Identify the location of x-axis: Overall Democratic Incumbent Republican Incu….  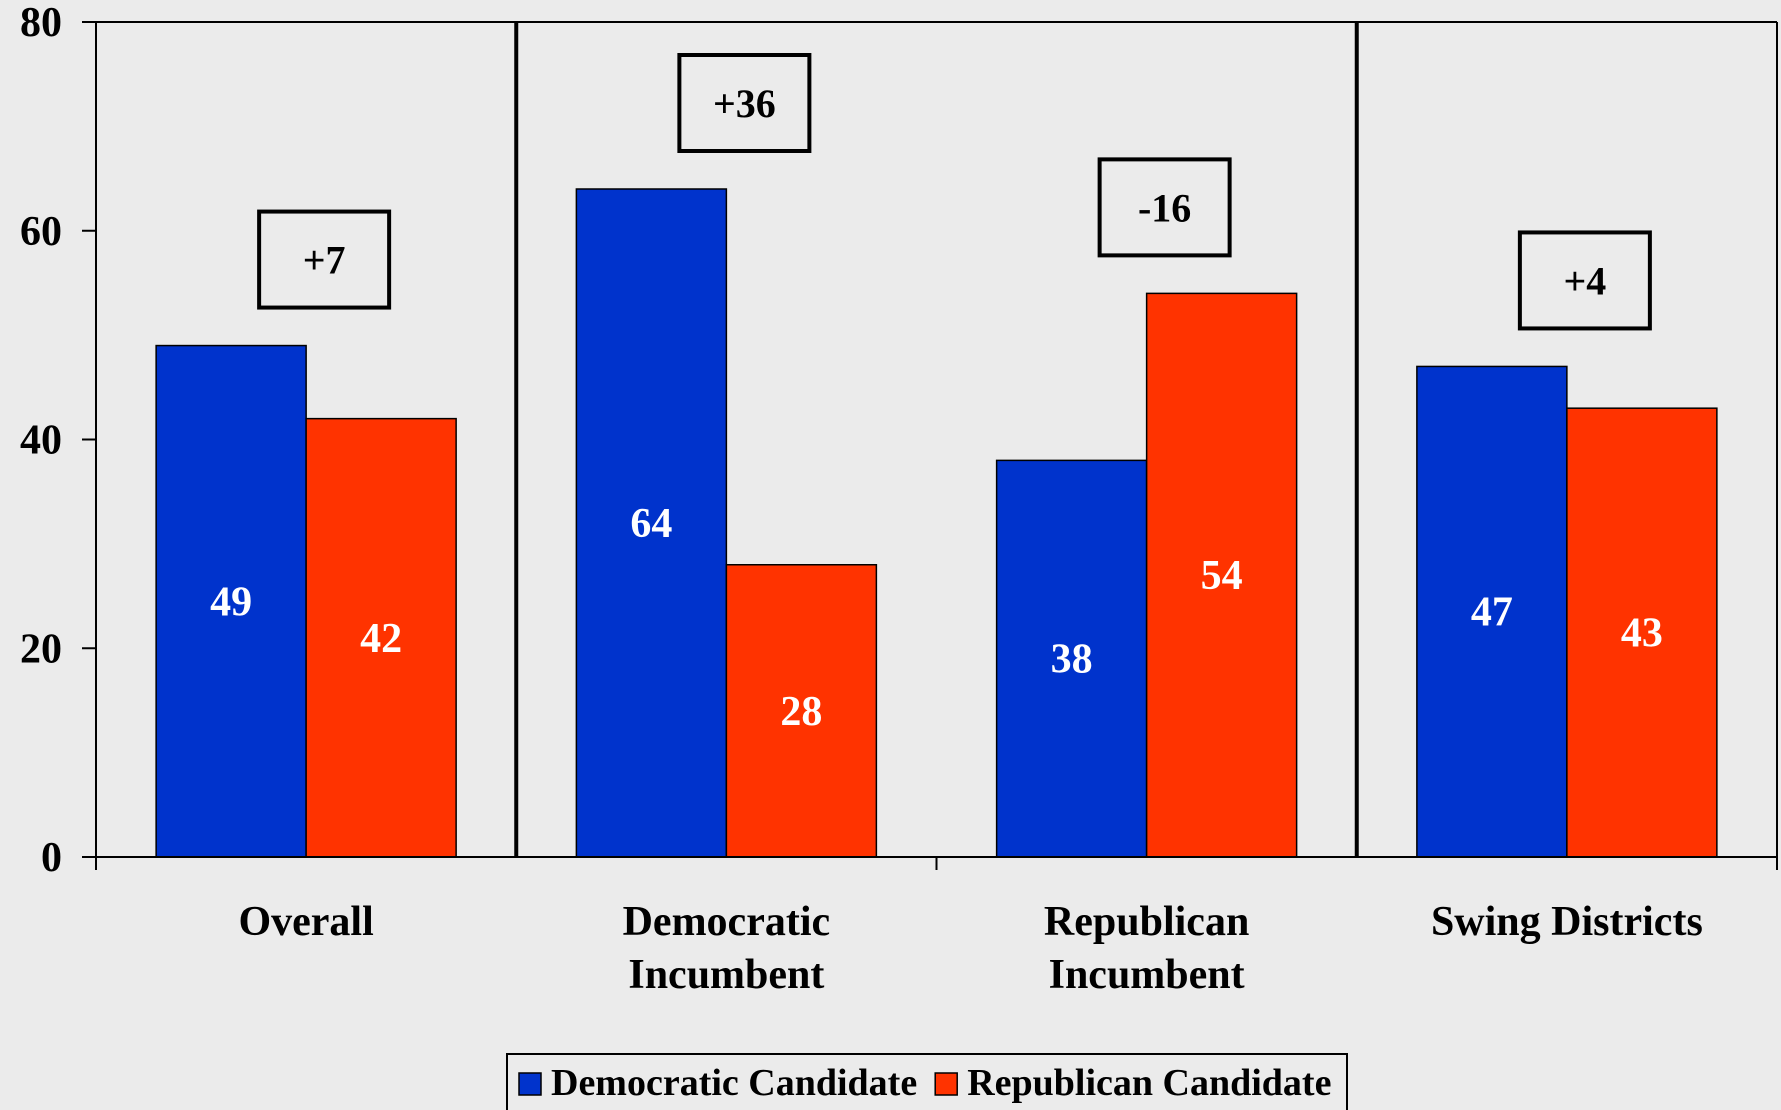
(936, 927).